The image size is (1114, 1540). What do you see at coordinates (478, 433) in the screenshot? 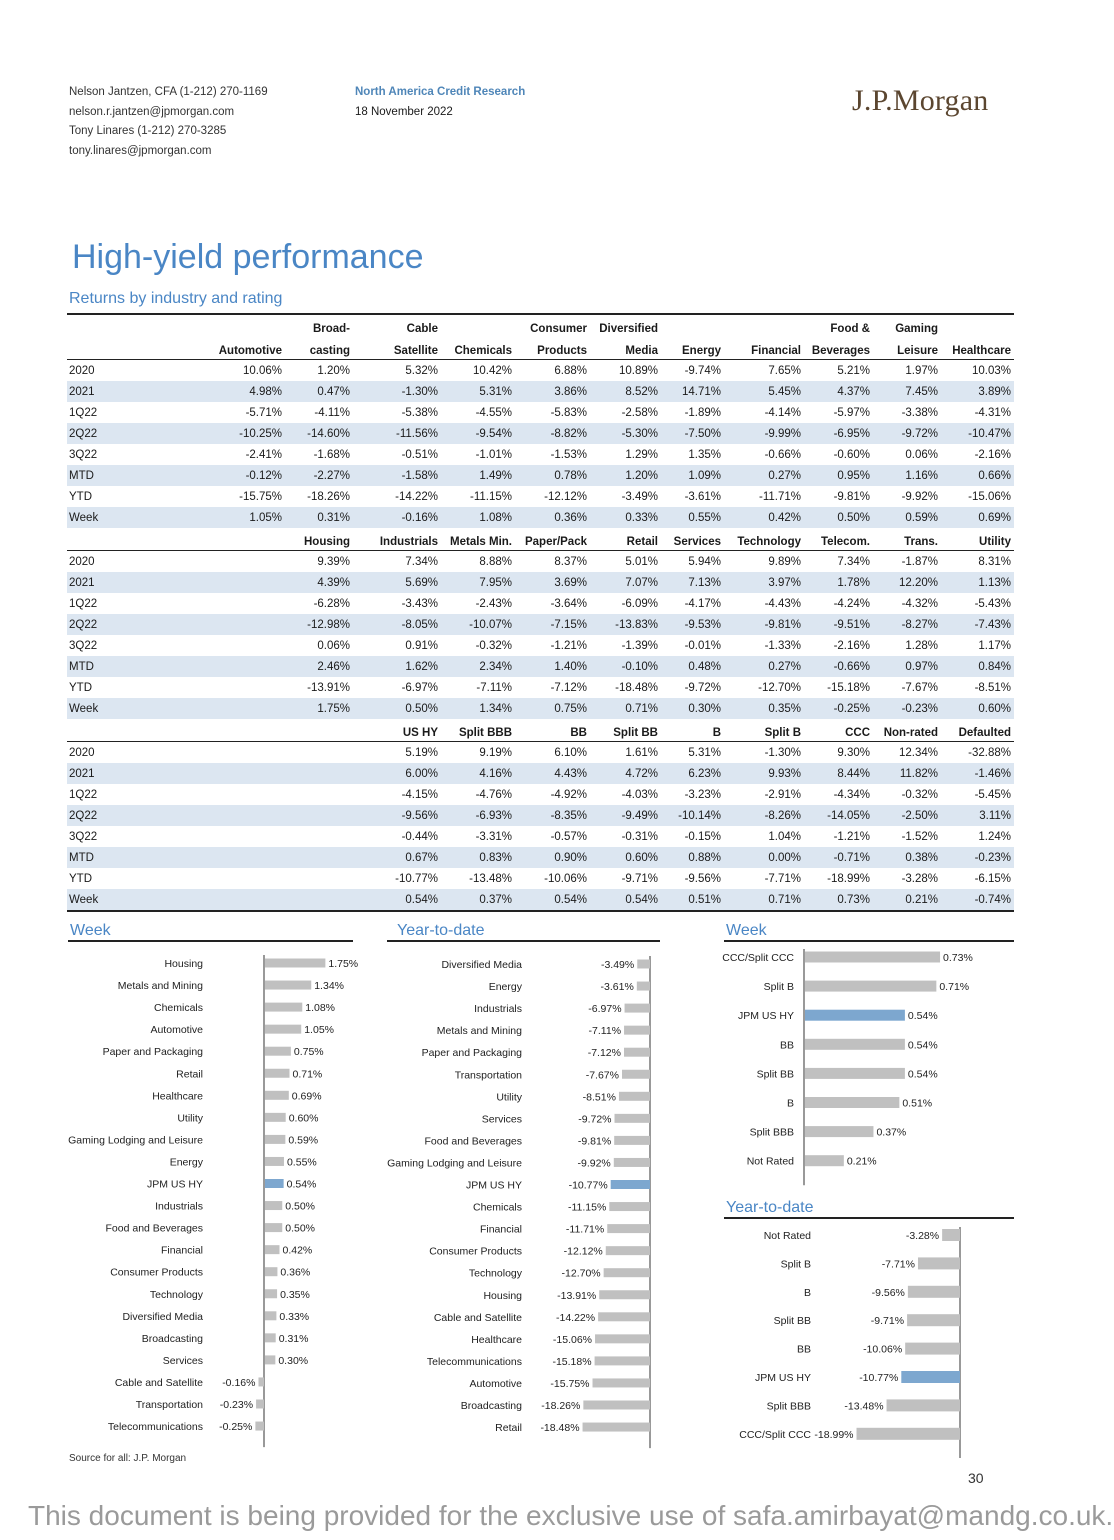
I see `table-cell: -9.54%` at bounding box center [478, 433].